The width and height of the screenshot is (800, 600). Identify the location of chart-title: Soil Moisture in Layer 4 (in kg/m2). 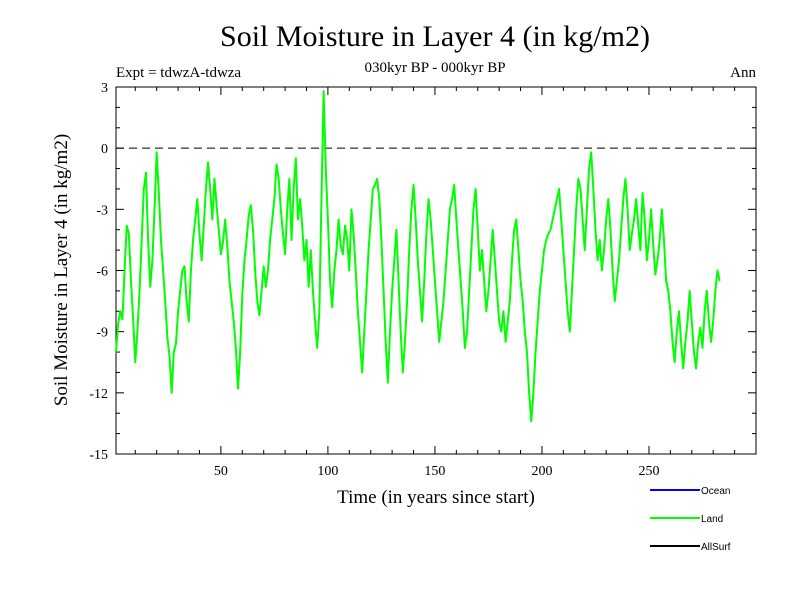
(435, 36).